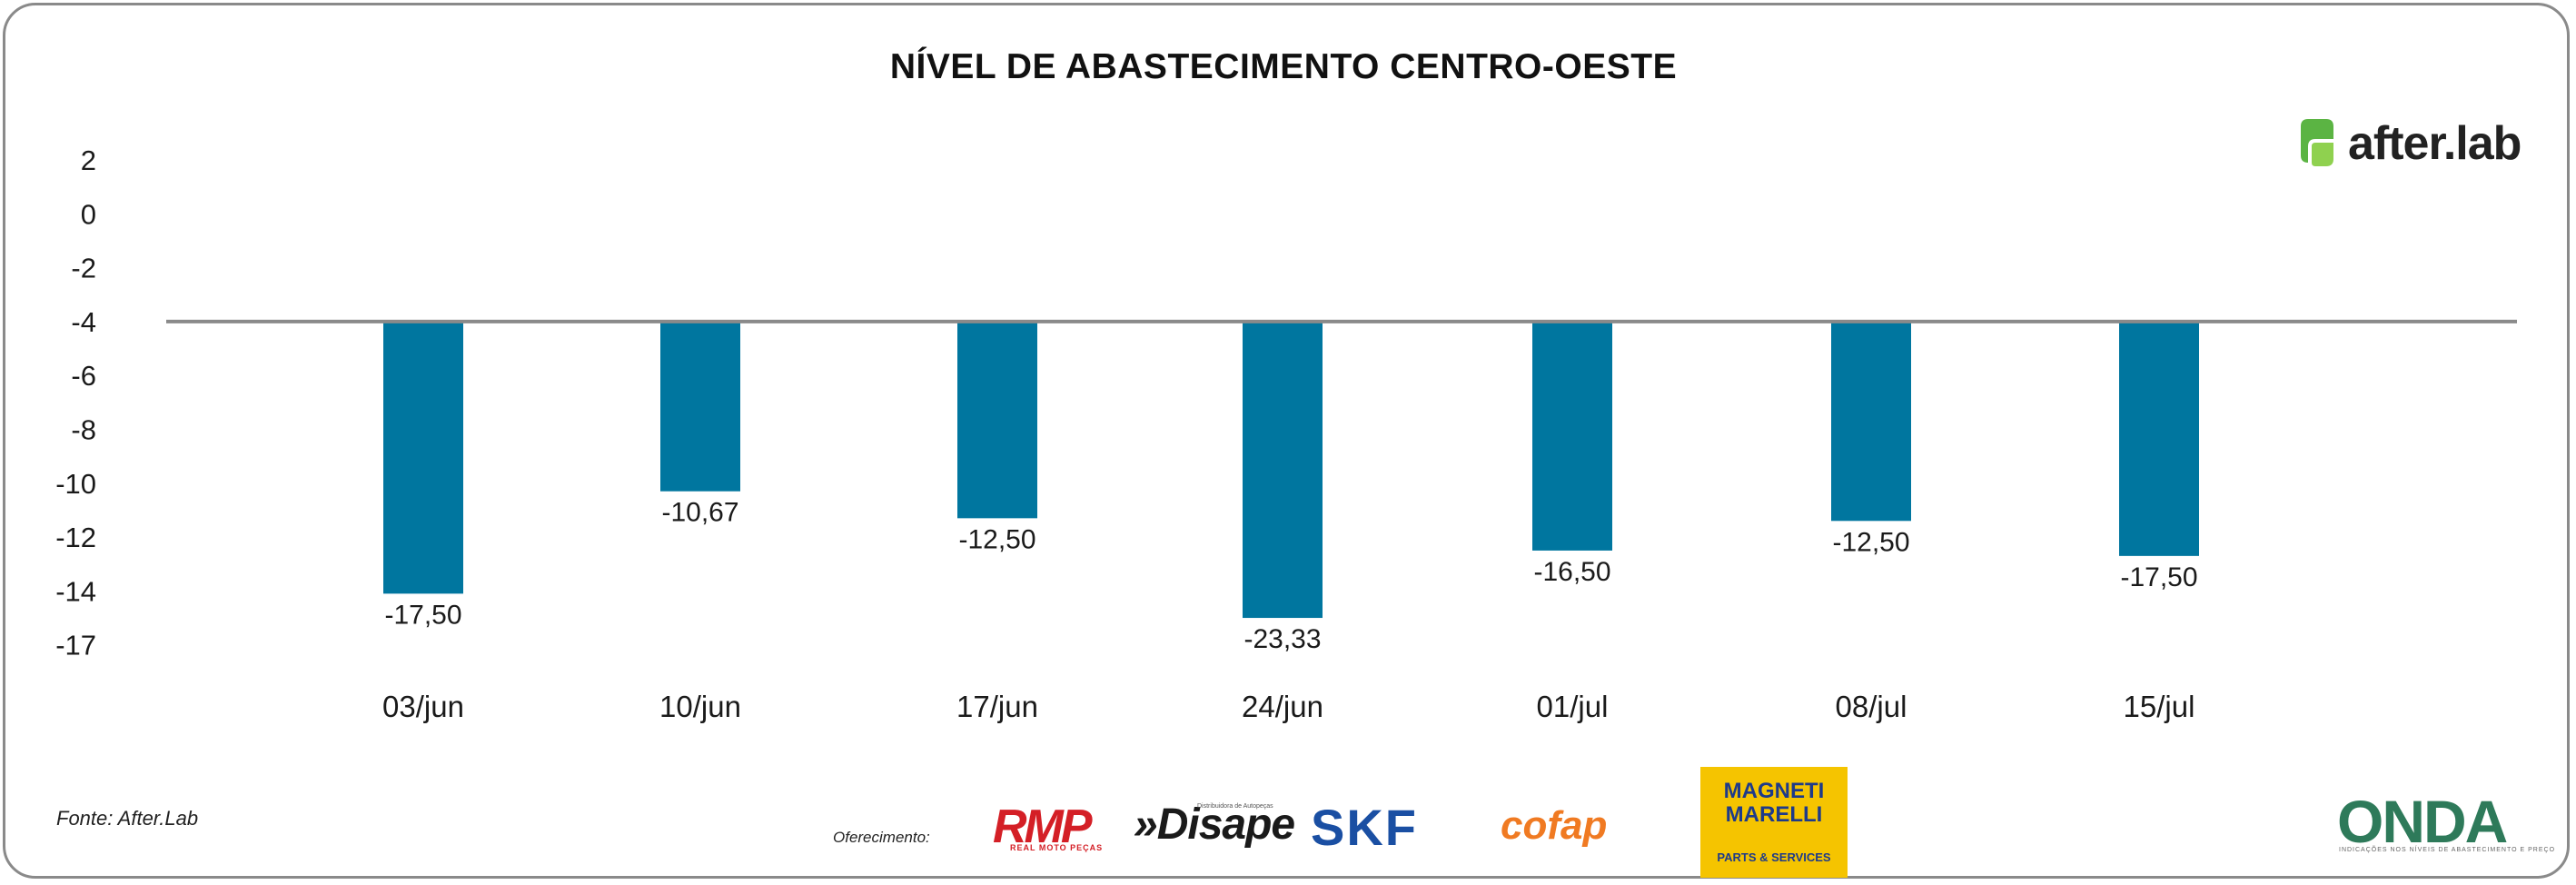 Image resolution: width=2576 pixels, height=885 pixels. What do you see at coordinates (1283, 66) in the screenshot?
I see `chart-title: NÍVEL DE ABASTECIMENTO CENTRO-OESTE` at bounding box center [1283, 66].